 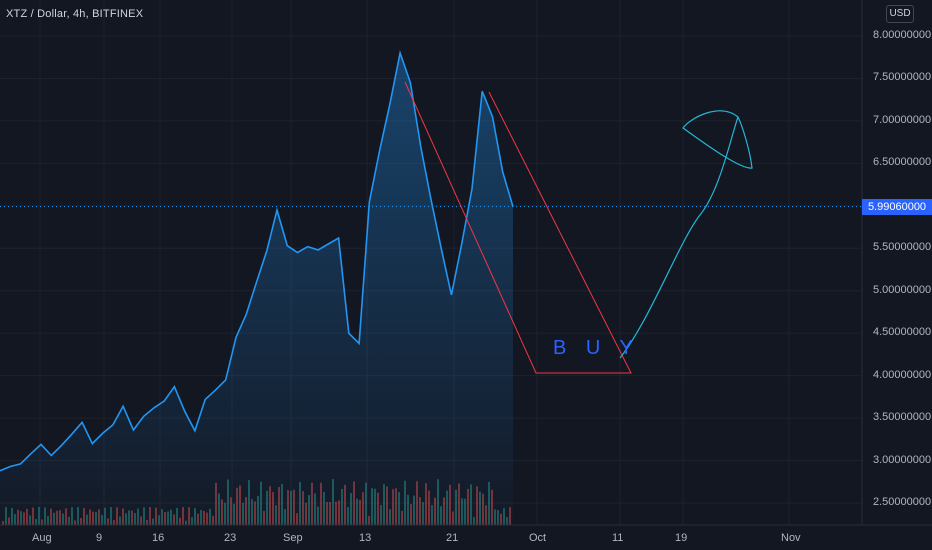 What do you see at coordinates (99, 538) in the screenshot?
I see `x-tick-label: 9` at bounding box center [99, 538].